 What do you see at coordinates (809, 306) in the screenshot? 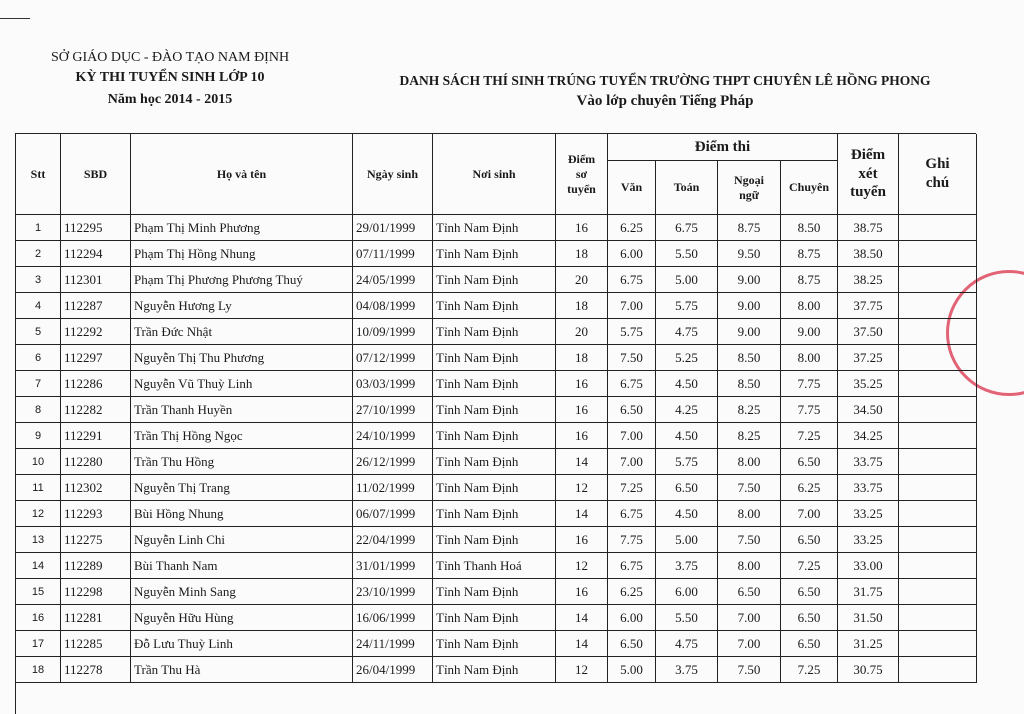
I see `score-major: 8.00` at bounding box center [809, 306].